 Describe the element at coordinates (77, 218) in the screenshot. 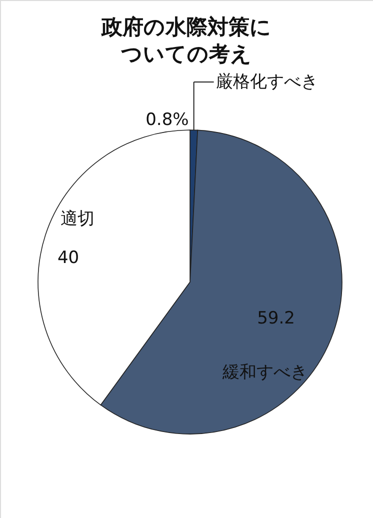

I see `slice-label: 適切` at that location.